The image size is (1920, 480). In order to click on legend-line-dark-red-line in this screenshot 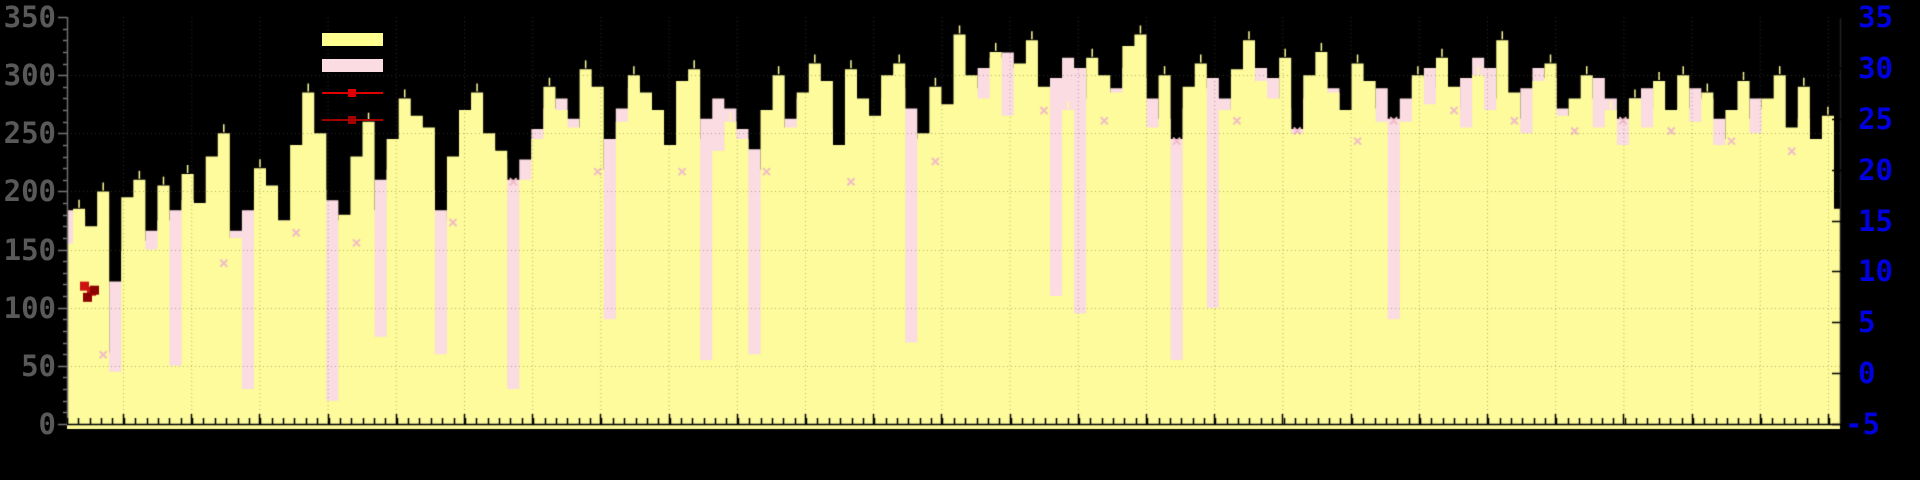, I will do `click(352, 120)`.